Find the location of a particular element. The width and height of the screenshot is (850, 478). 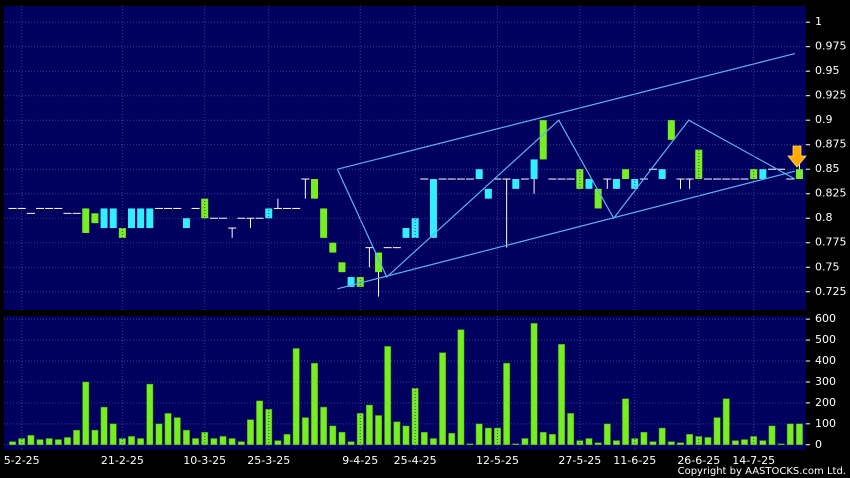

y-tick-label: 0.725 is located at coordinates (831, 291).